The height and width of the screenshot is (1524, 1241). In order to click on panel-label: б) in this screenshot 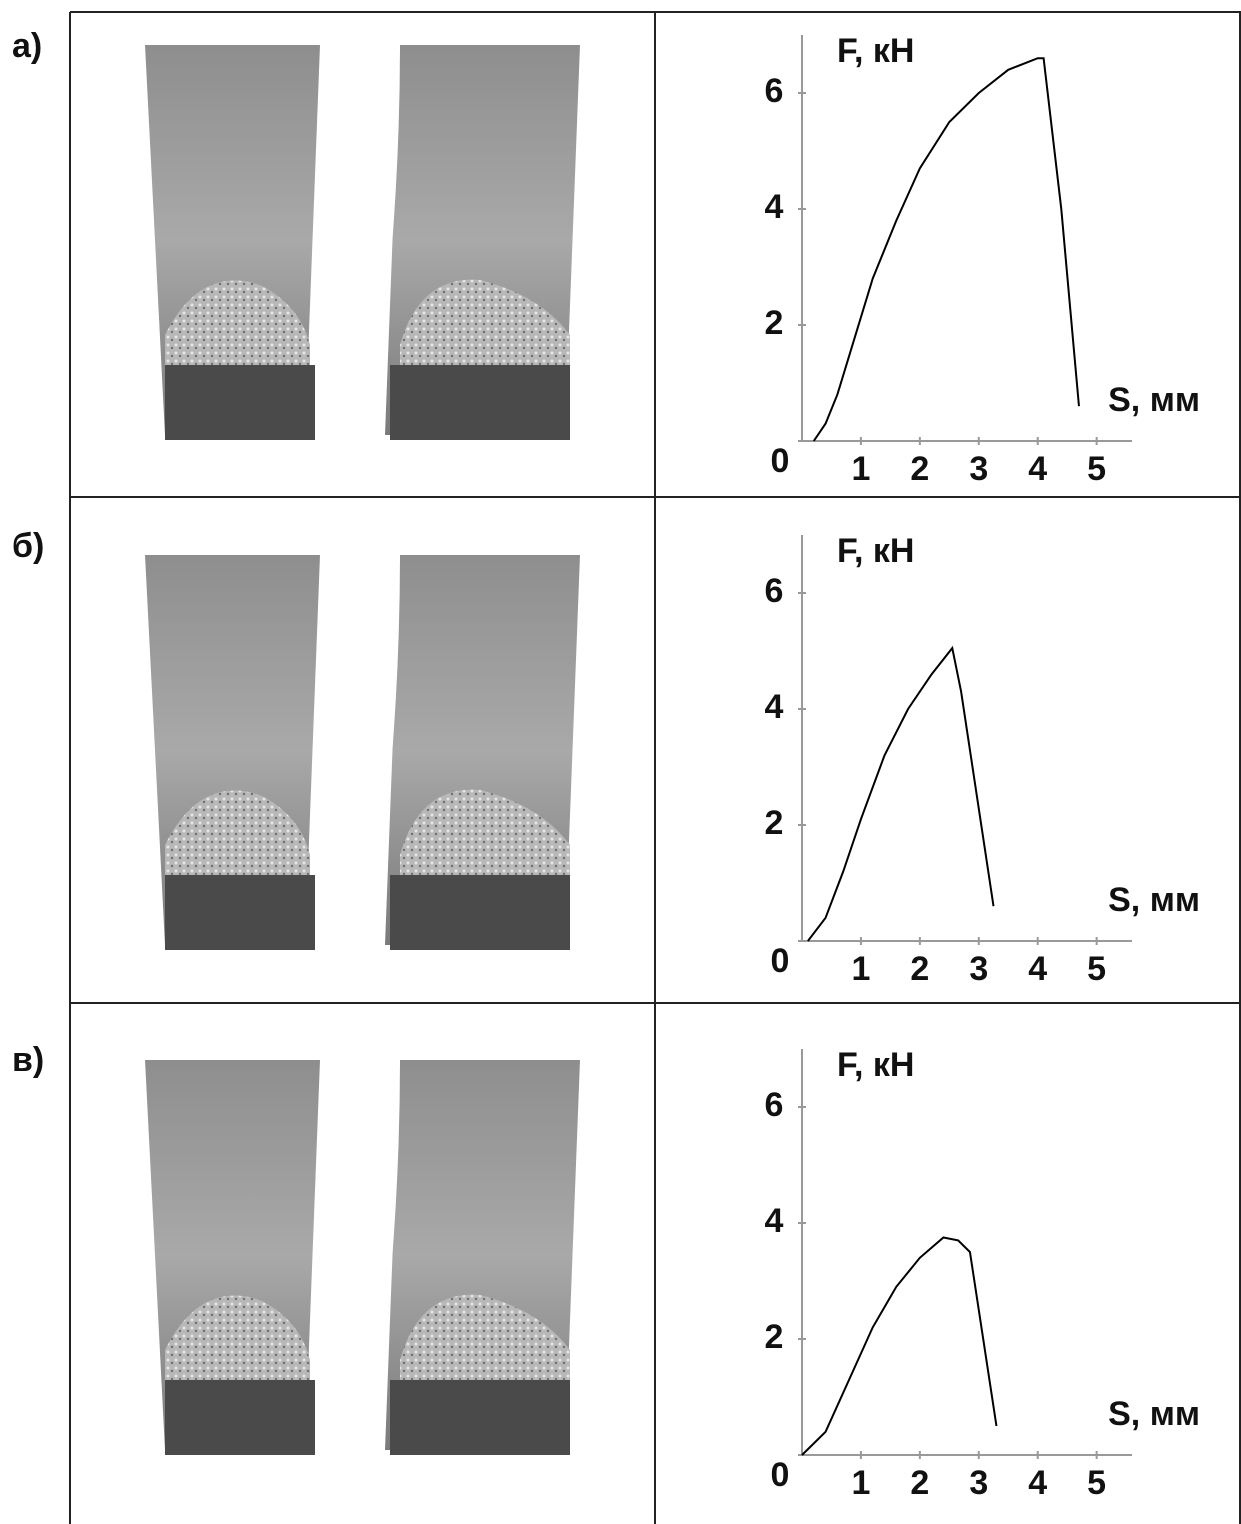, I will do `click(28, 546)`.